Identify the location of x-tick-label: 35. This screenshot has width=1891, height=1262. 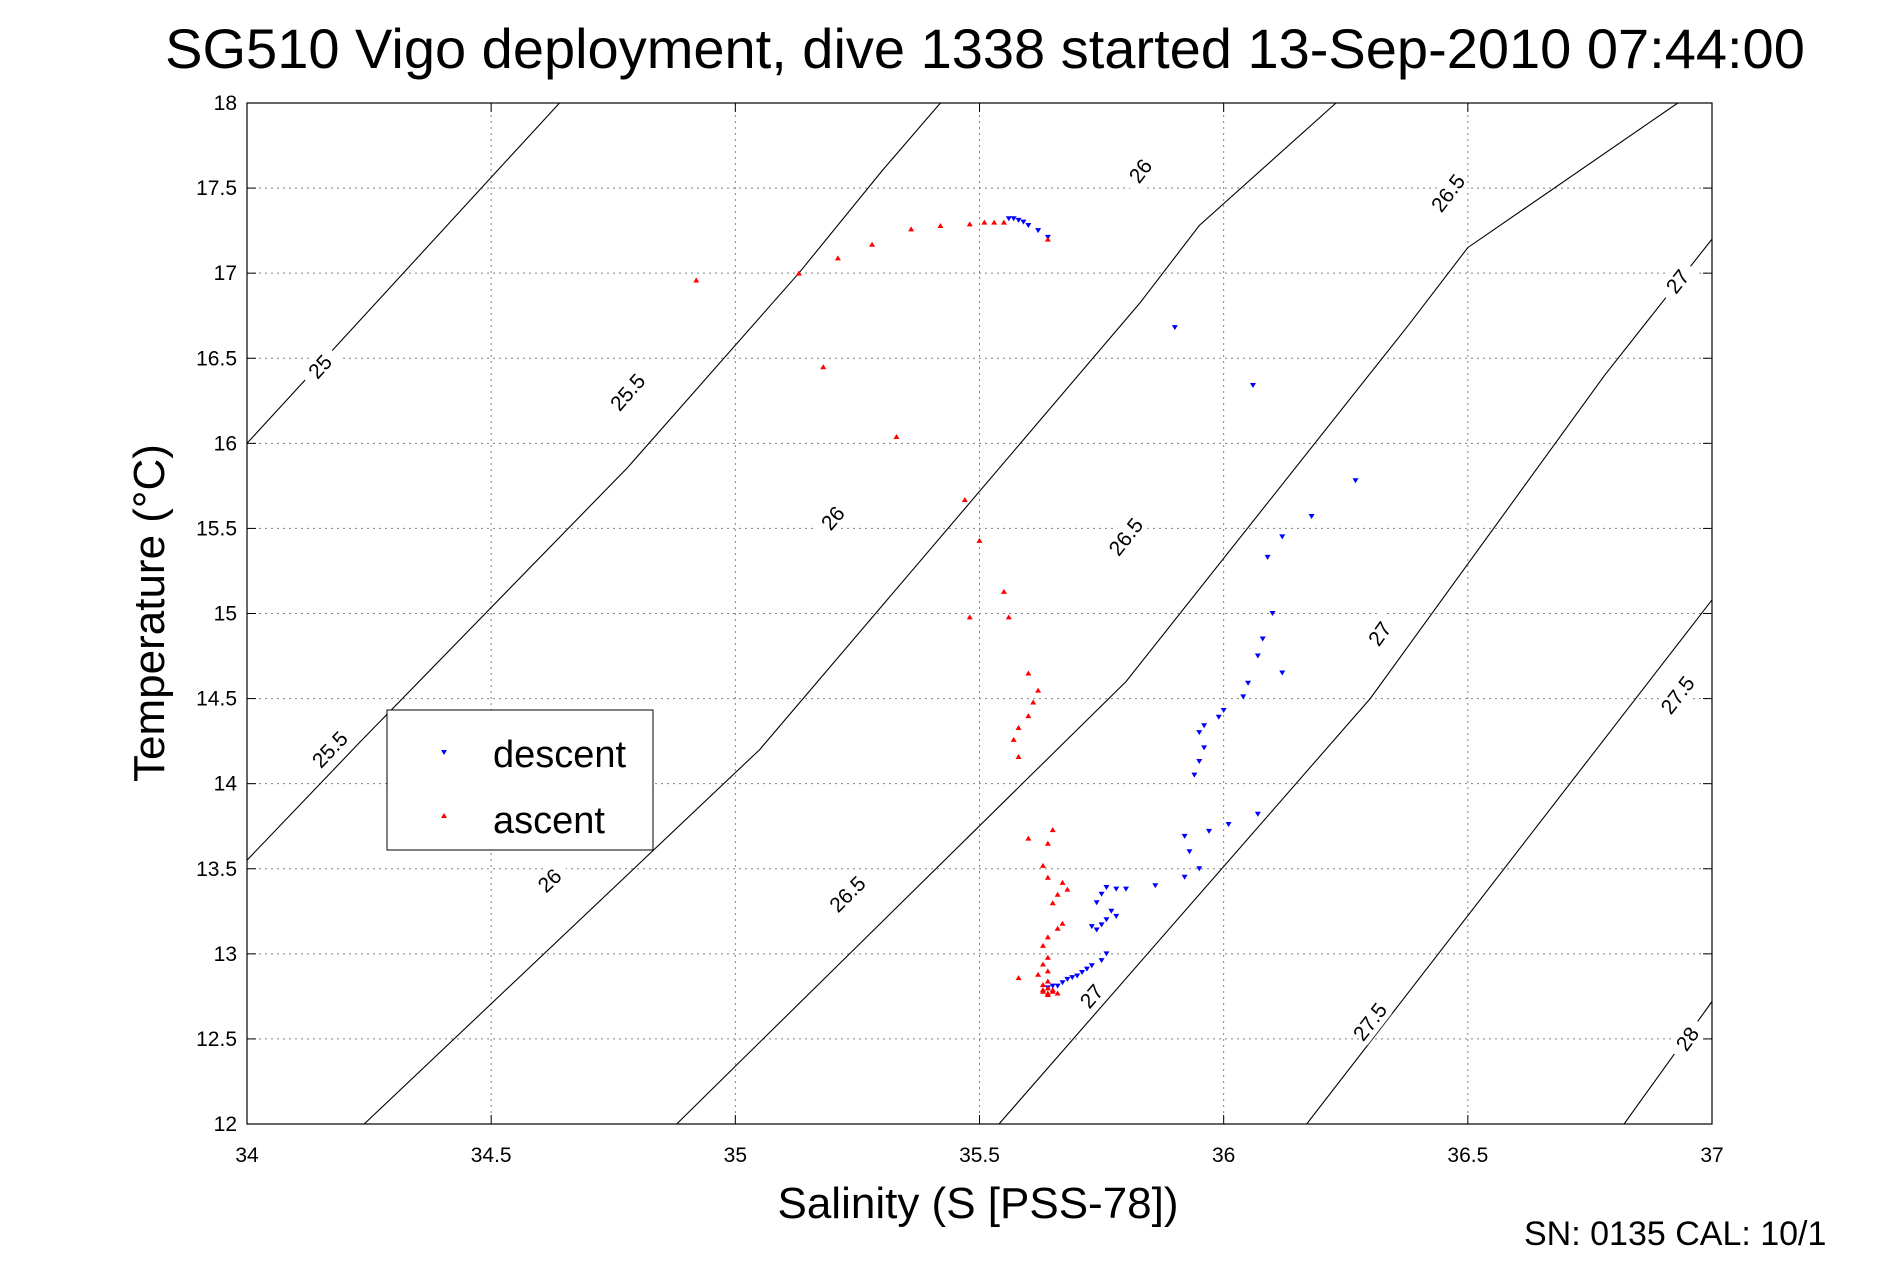
(735, 1155).